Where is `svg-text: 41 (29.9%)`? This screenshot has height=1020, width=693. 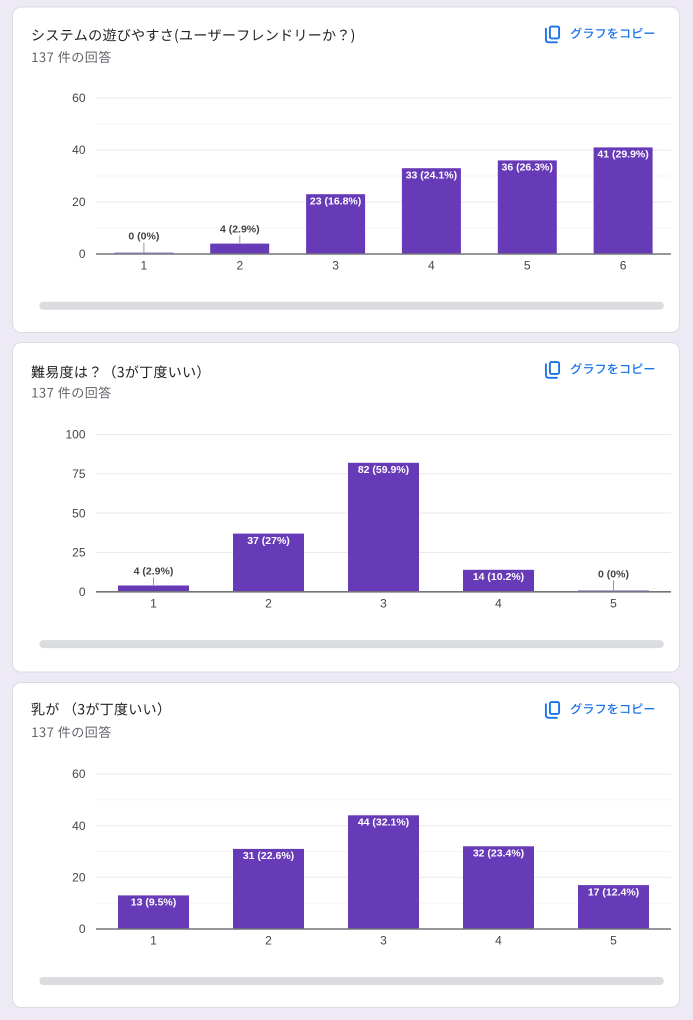 svg-text: 41 (29.9%) is located at coordinates (622, 155).